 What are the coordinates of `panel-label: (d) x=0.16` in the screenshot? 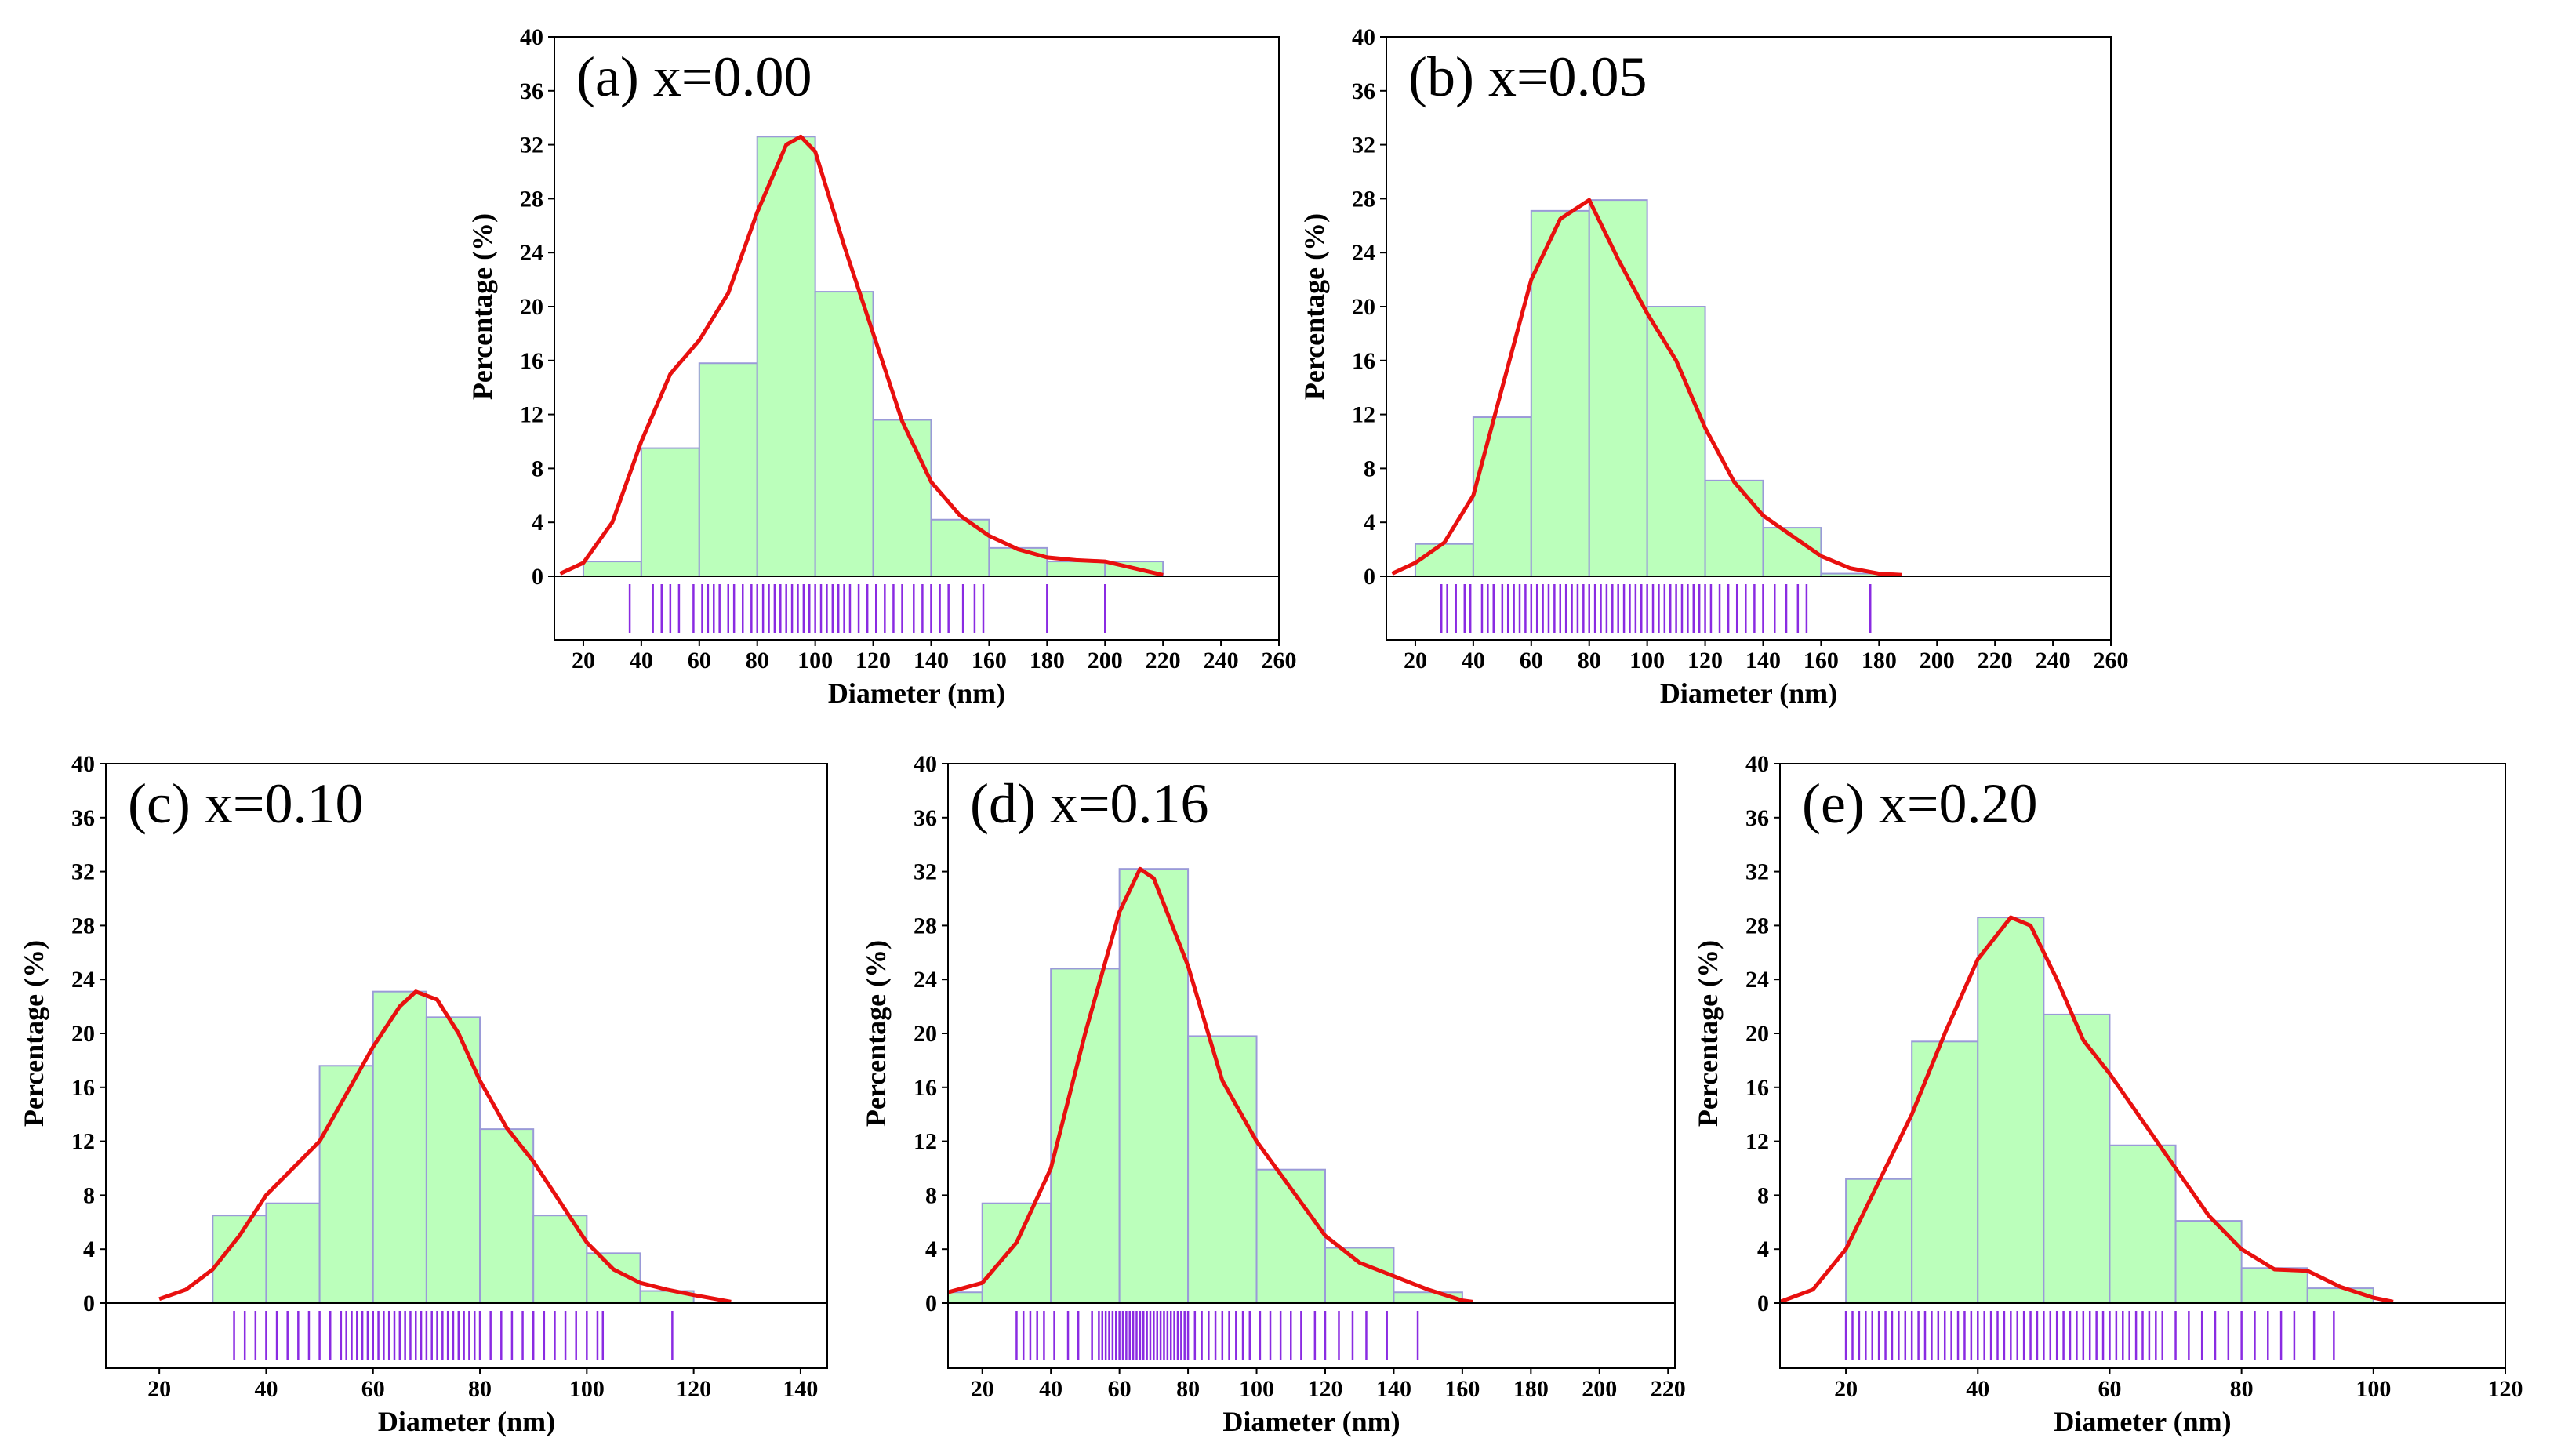 It's located at (1089, 803).